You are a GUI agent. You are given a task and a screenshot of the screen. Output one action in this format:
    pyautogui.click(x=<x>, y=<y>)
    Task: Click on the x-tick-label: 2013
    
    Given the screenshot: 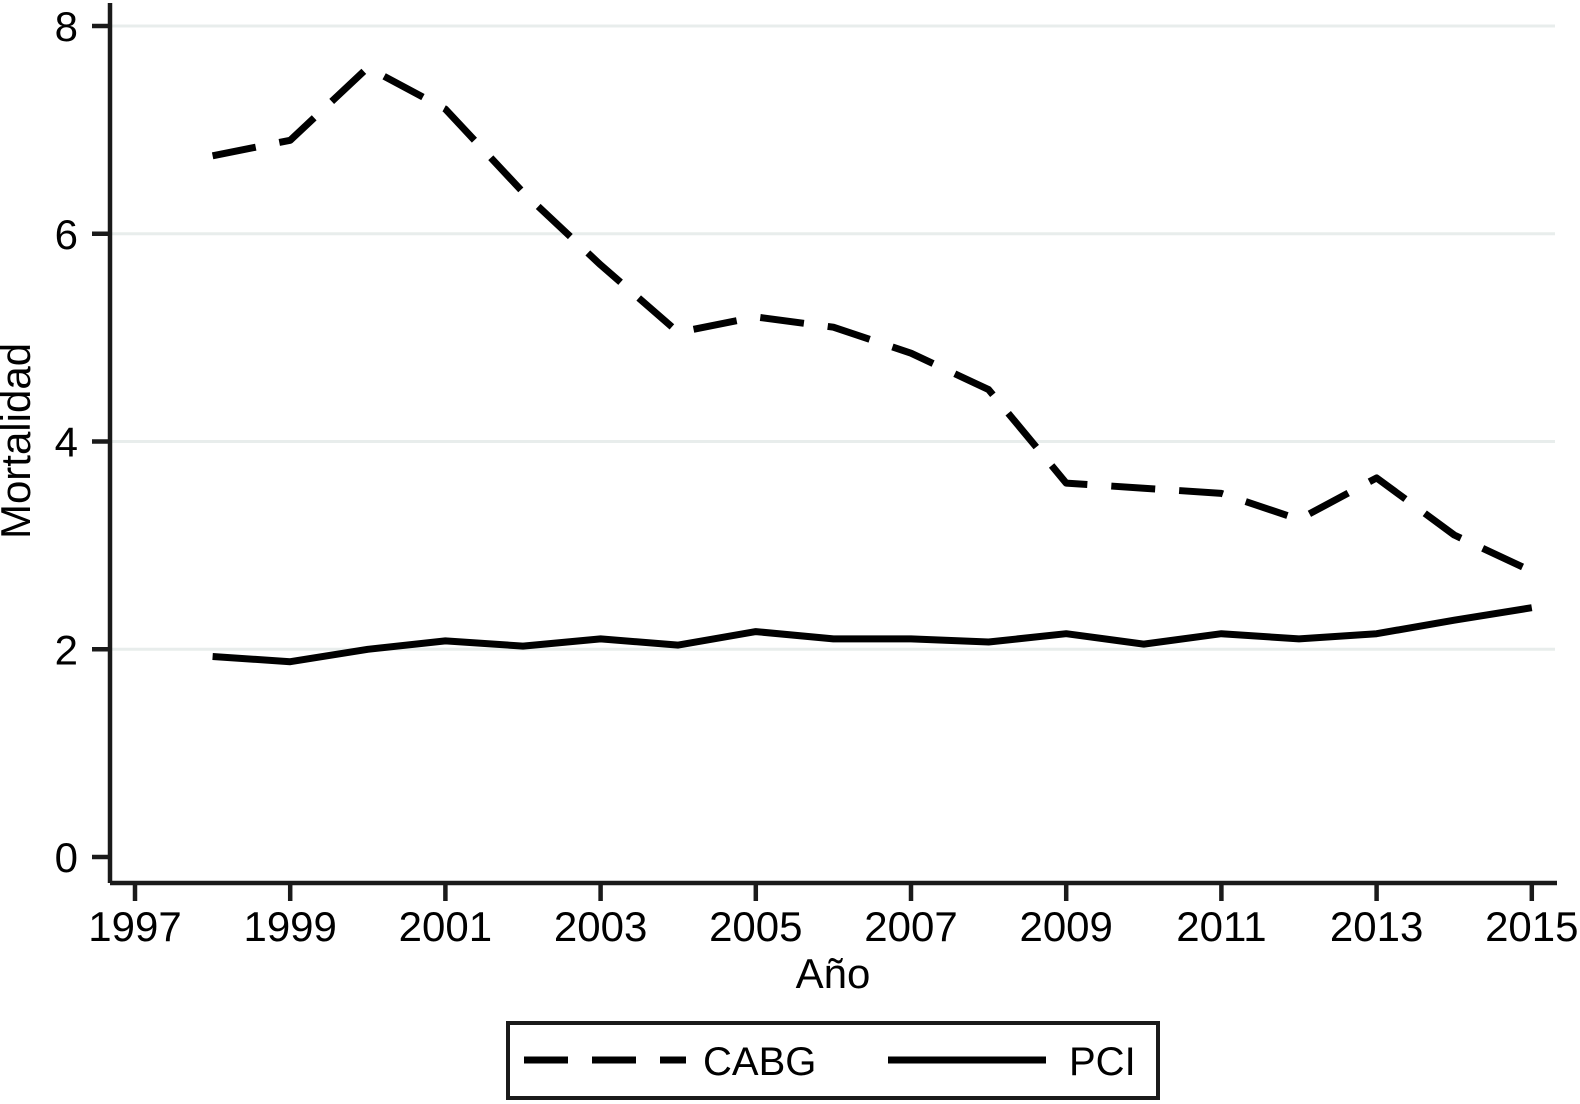 What is the action you would take?
    pyautogui.click(x=1376, y=926)
    